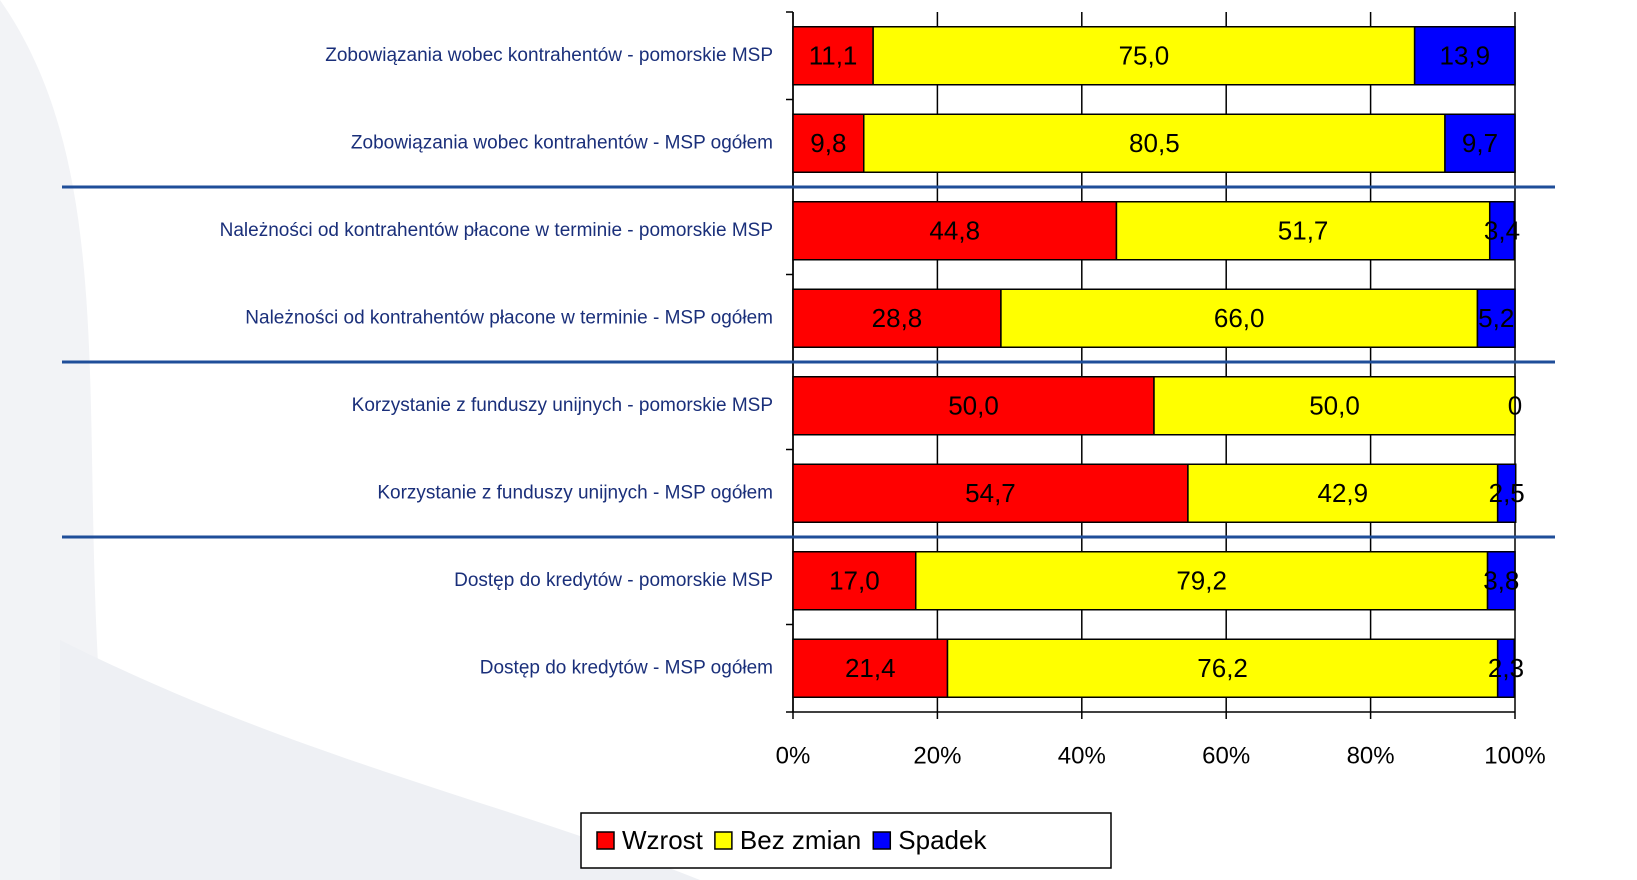  Describe the element at coordinates (1239, 318) in the screenshot. I see `data-label: 66,0` at that location.